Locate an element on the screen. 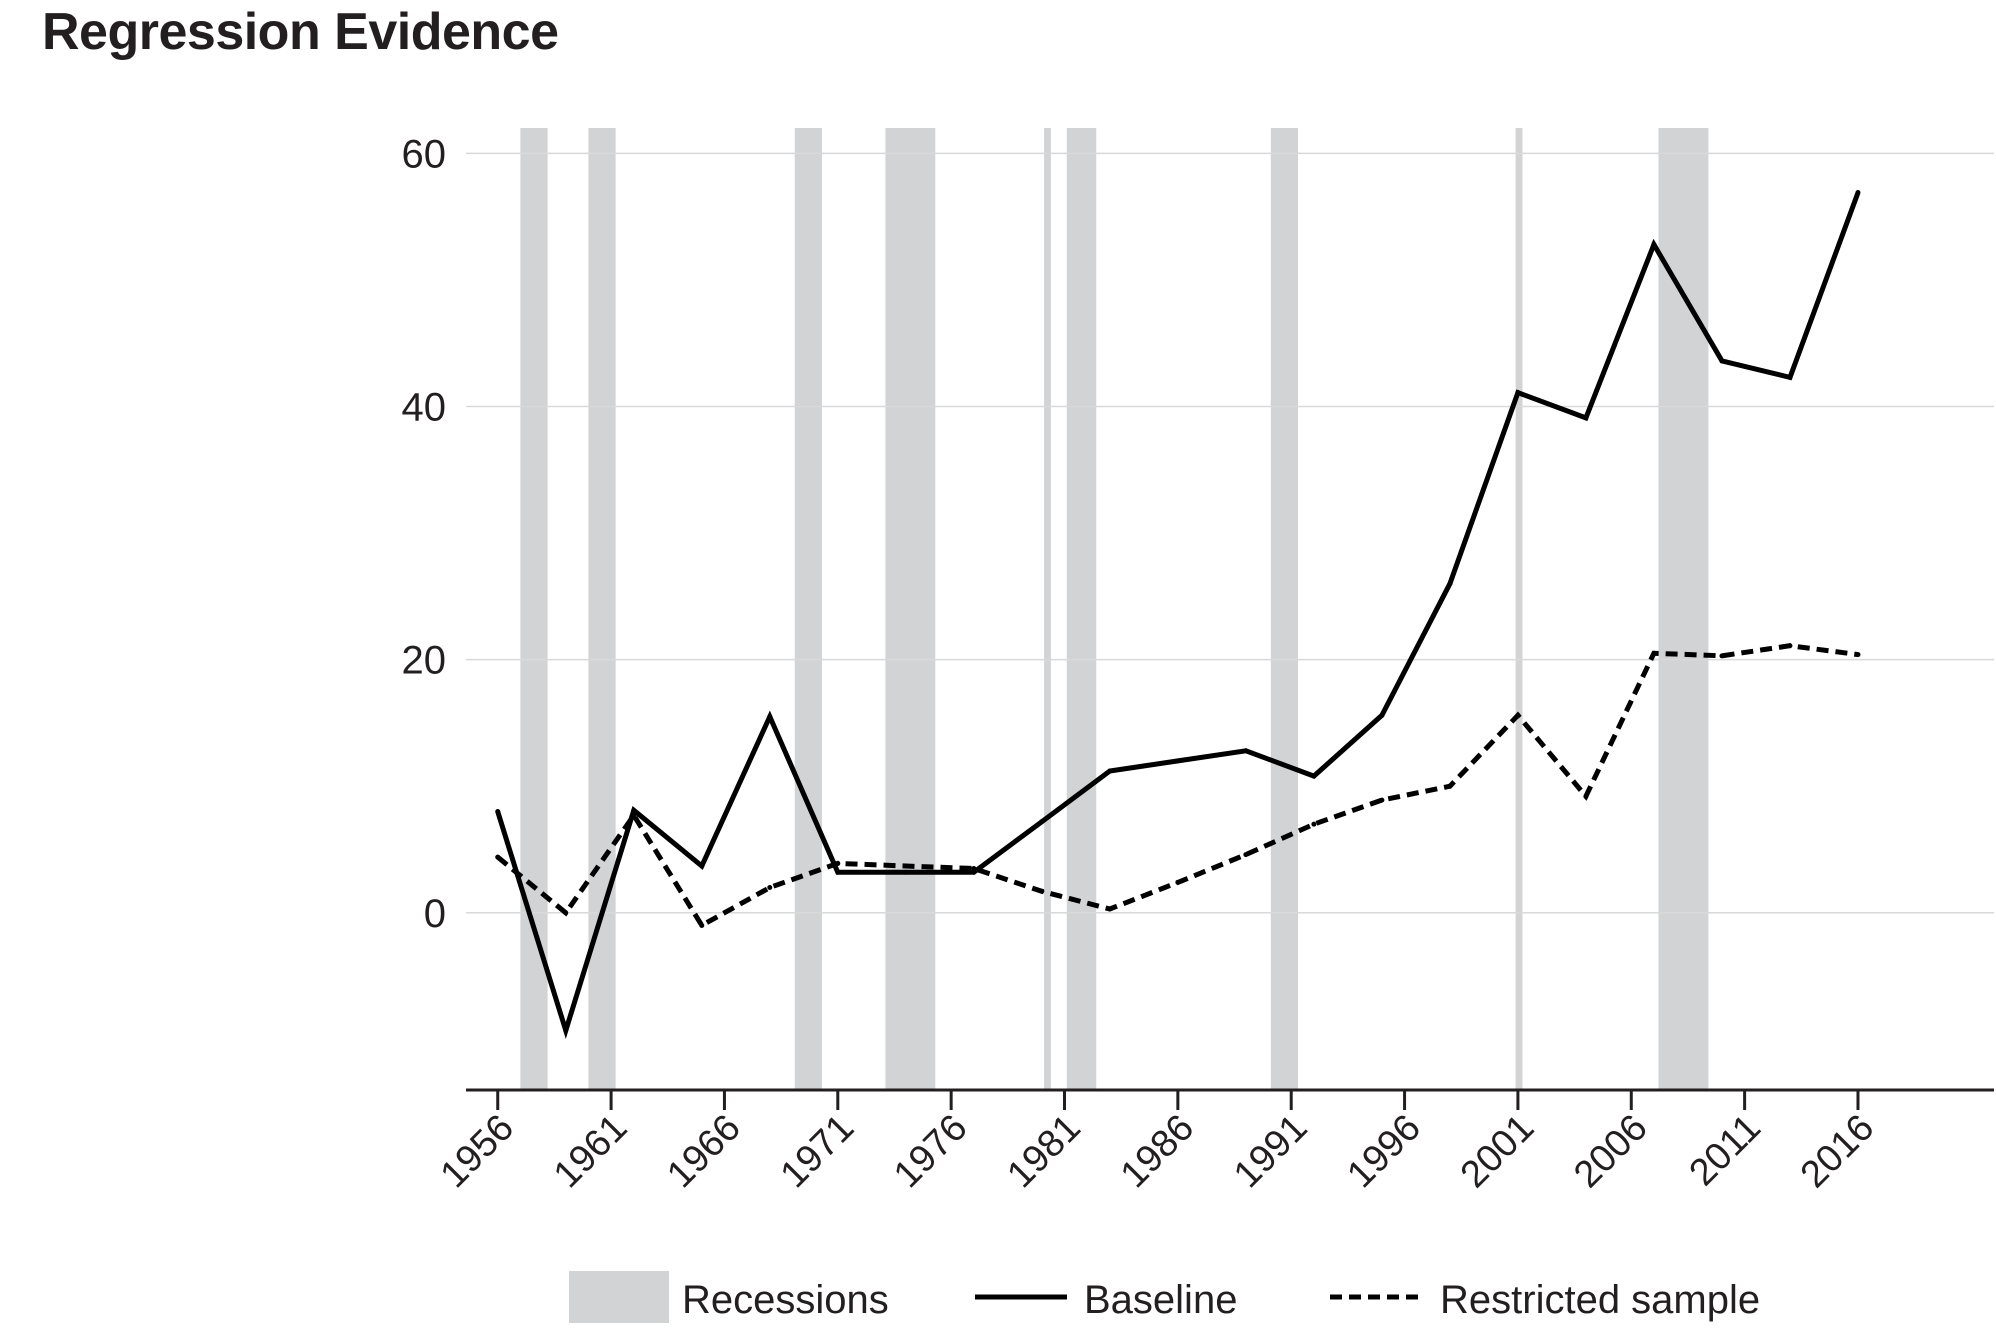 This screenshot has width=1996, height=1331. y-tick-label: 60 is located at coordinates (424, 154).